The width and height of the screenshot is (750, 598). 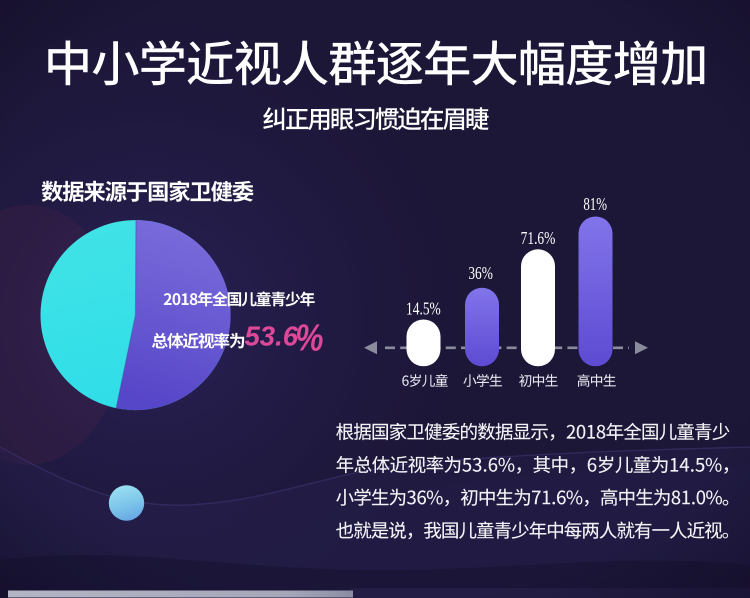 I want to click on svg-text: 81%, so click(x=595, y=204).